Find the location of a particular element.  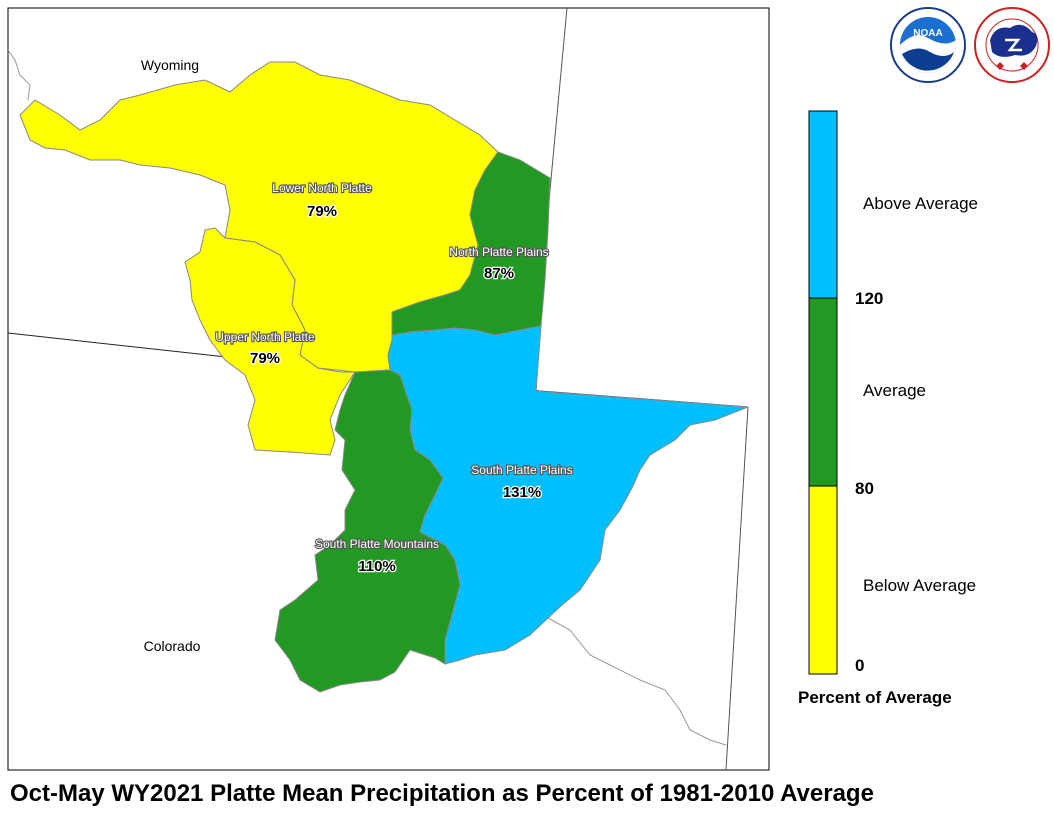

basin-name-south-platte-mountains: South Platte Mountains is located at coordinates (377, 544).